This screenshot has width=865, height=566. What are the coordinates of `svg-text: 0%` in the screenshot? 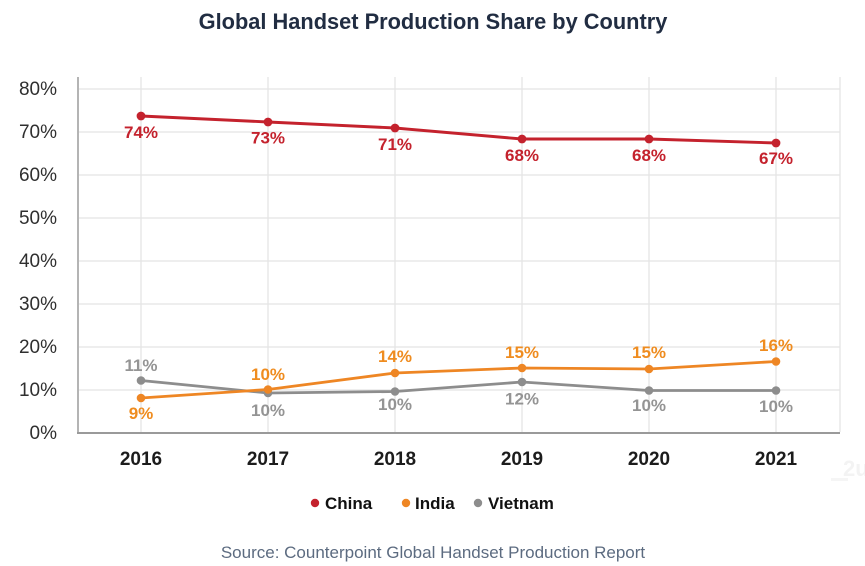 It's located at (44, 433).